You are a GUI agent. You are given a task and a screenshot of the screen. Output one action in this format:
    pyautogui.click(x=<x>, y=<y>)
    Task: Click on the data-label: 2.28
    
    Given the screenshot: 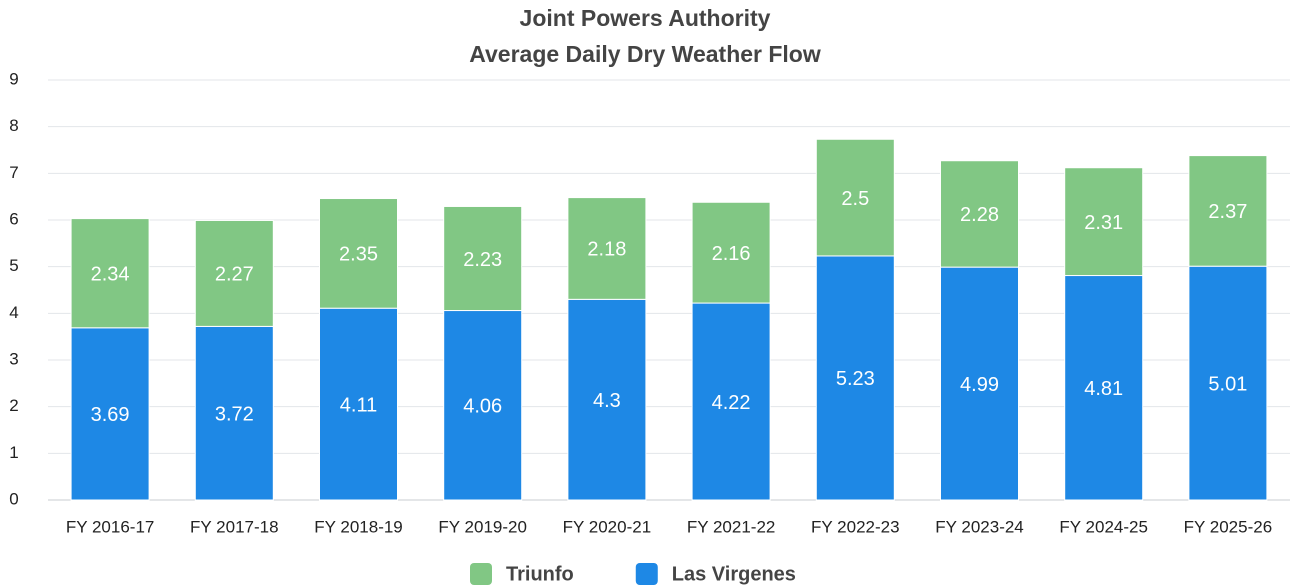 What is the action you would take?
    pyautogui.click(x=979, y=215)
    